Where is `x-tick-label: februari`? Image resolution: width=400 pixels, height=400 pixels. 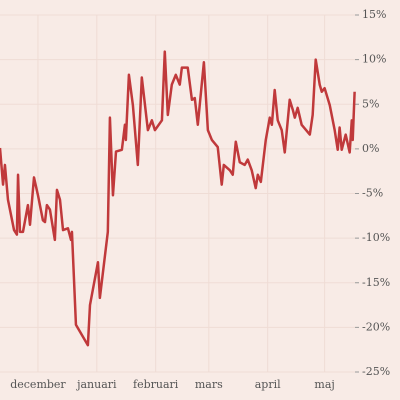
x-tick-label: februari is located at coordinates (156, 384).